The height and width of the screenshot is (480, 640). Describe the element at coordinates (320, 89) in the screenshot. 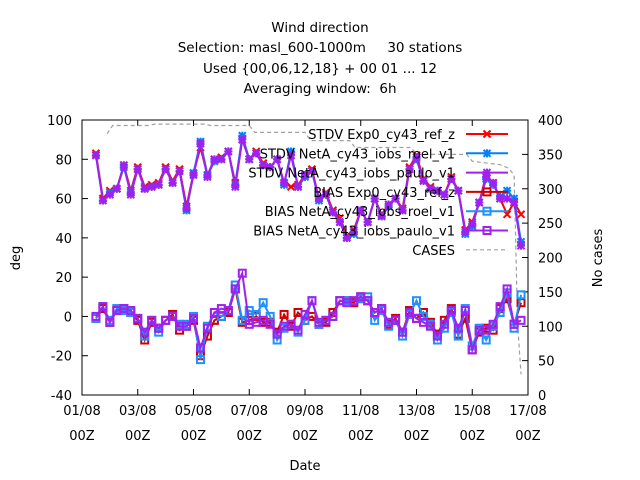

I see `title-line-4: Averaging window: 6h` at that location.